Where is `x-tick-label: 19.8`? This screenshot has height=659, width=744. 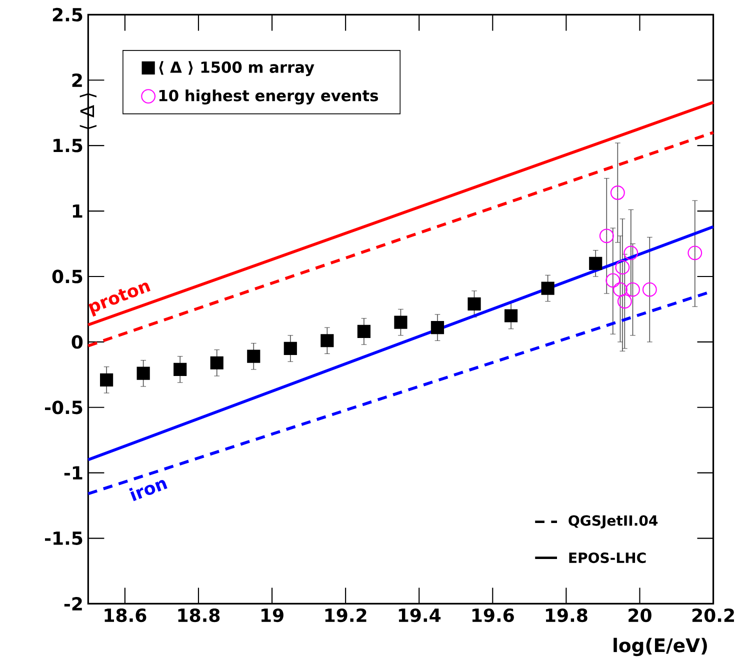
x-tick-label: 19.8 is located at coordinates (567, 615).